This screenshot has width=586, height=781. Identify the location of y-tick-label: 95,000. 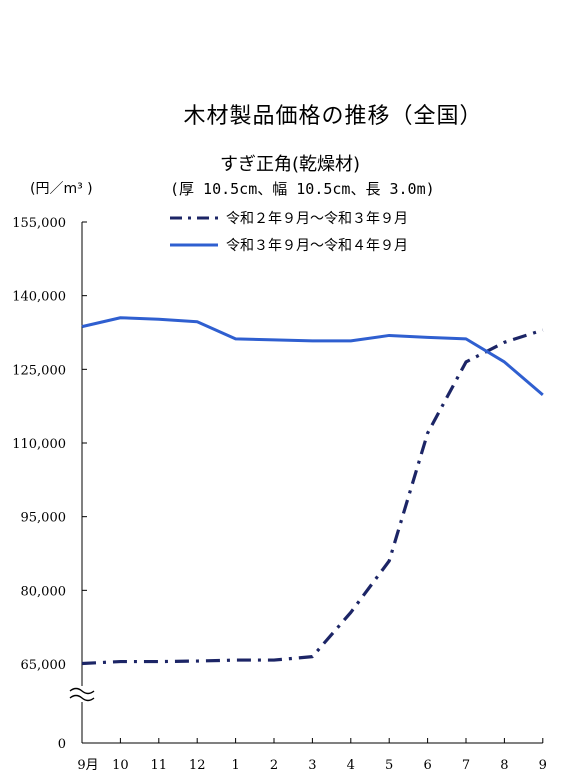
(44, 518).